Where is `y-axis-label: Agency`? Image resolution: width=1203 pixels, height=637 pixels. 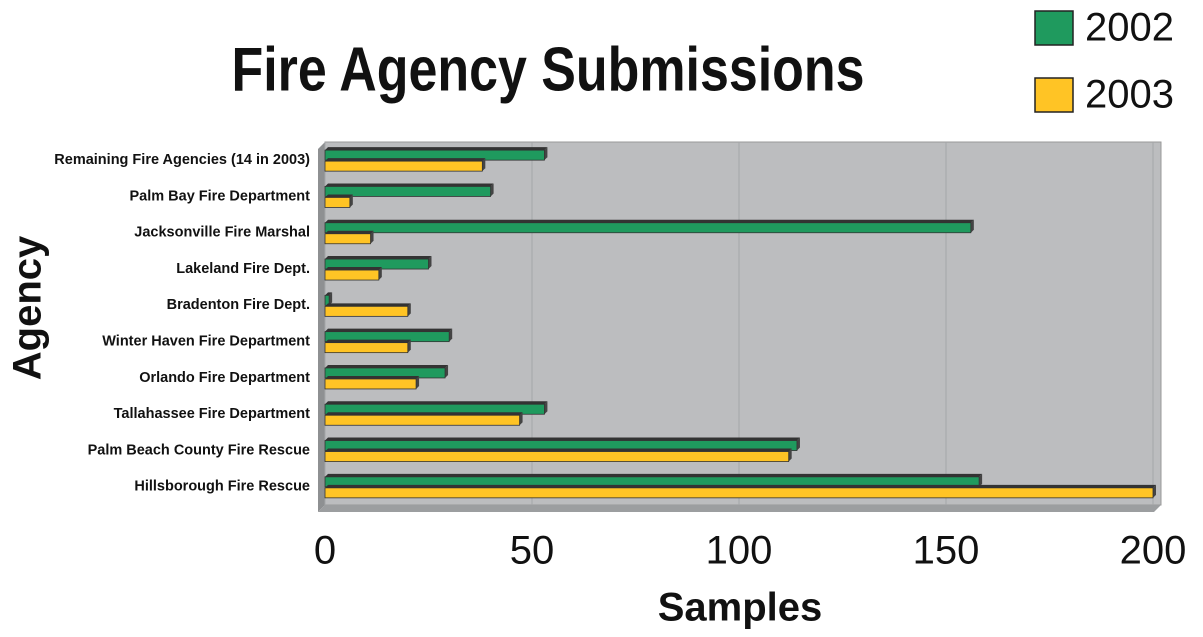 y-axis-label: Agency is located at coordinates (28, 307).